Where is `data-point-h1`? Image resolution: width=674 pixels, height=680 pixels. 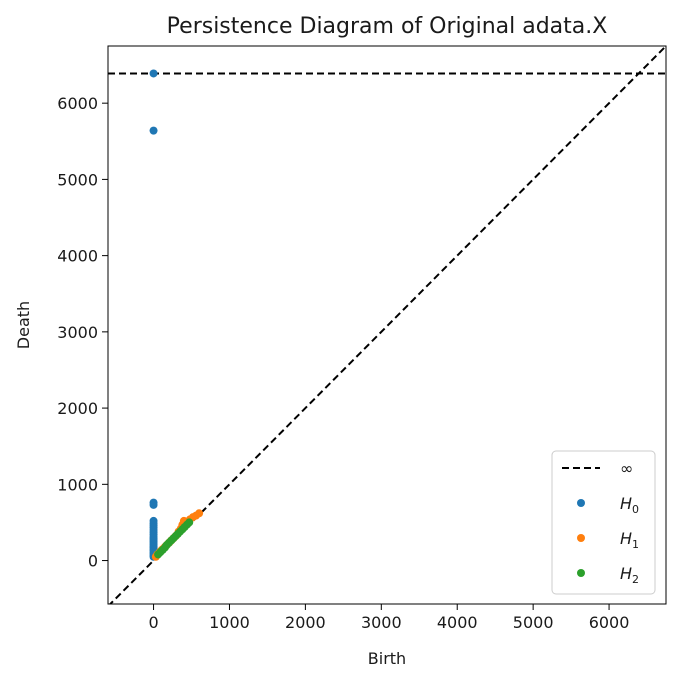 data-point-h1 is located at coordinates (199, 513).